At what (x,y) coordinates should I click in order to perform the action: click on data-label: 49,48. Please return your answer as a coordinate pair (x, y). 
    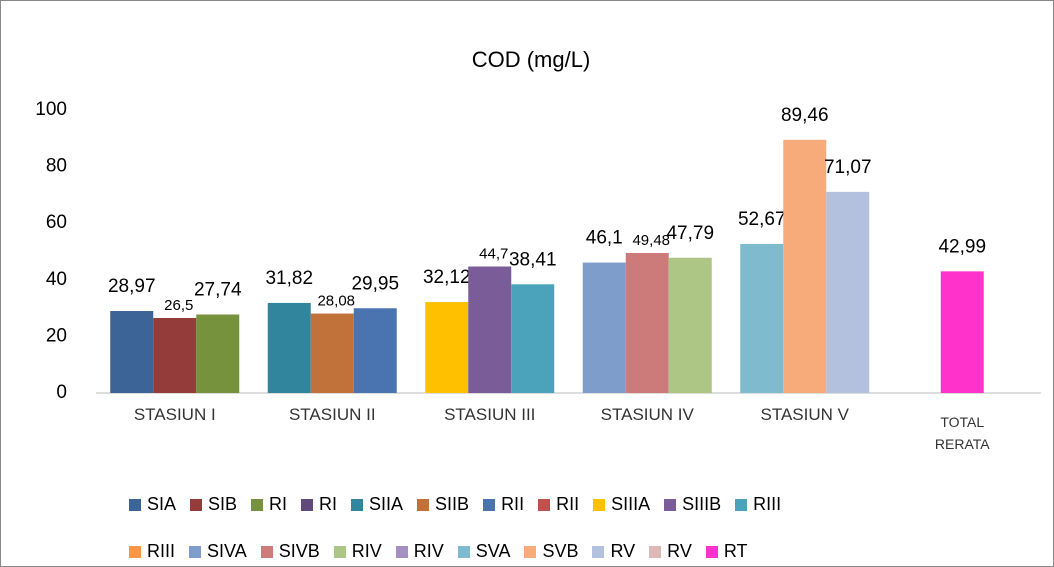
    Looking at the image, I should click on (651, 240).